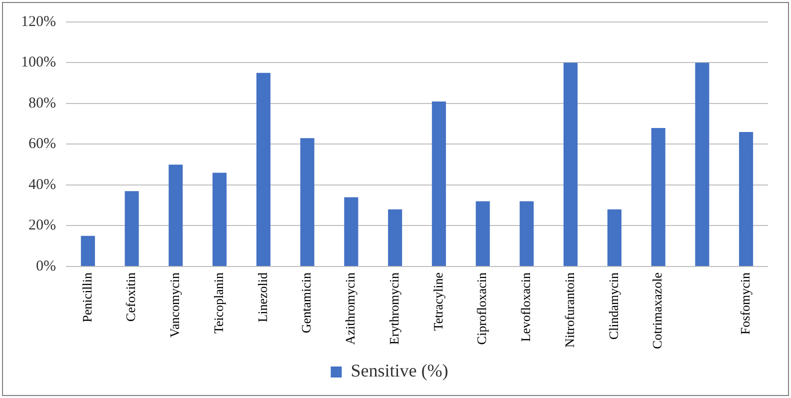  I want to click on y-tick-label: 0%, so click(46, 266).